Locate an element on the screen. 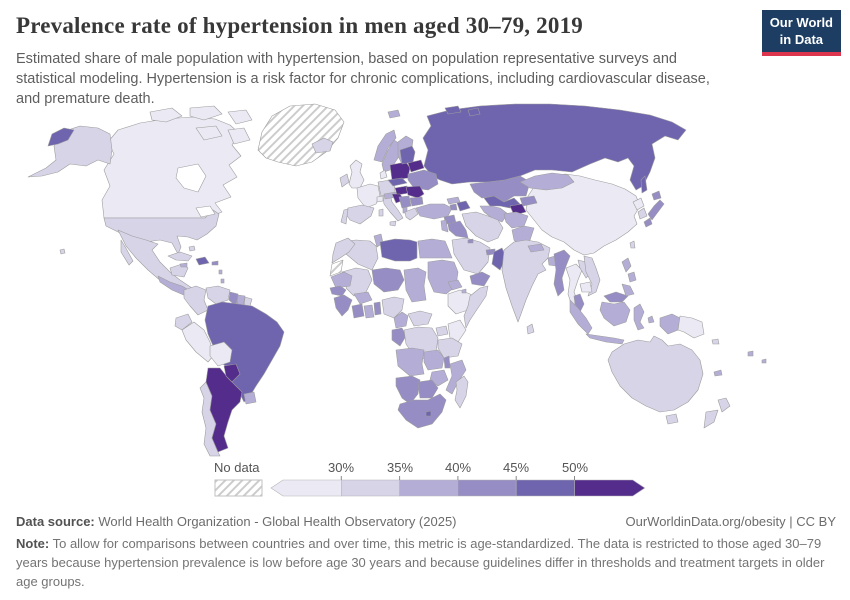 Image resolution: width=850 pixels, height=600 pixels. country-uruguay is located at coordinates (250, 398).